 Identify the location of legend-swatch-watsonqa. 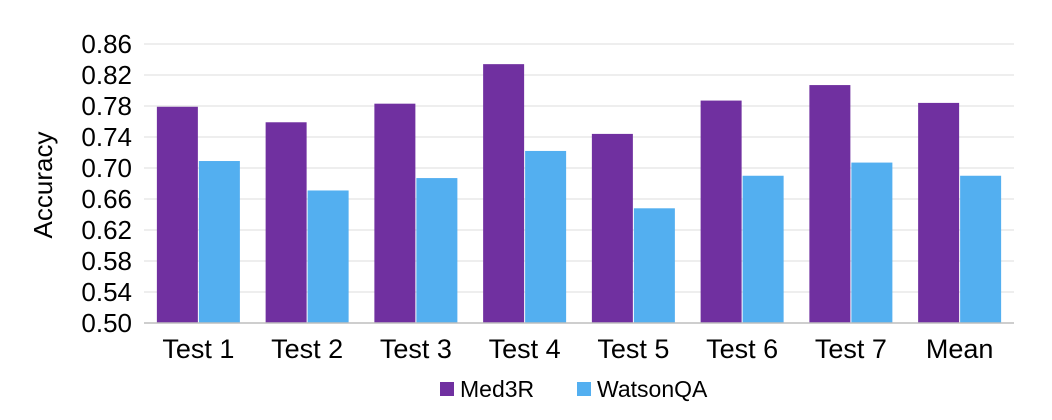
(584, 389).